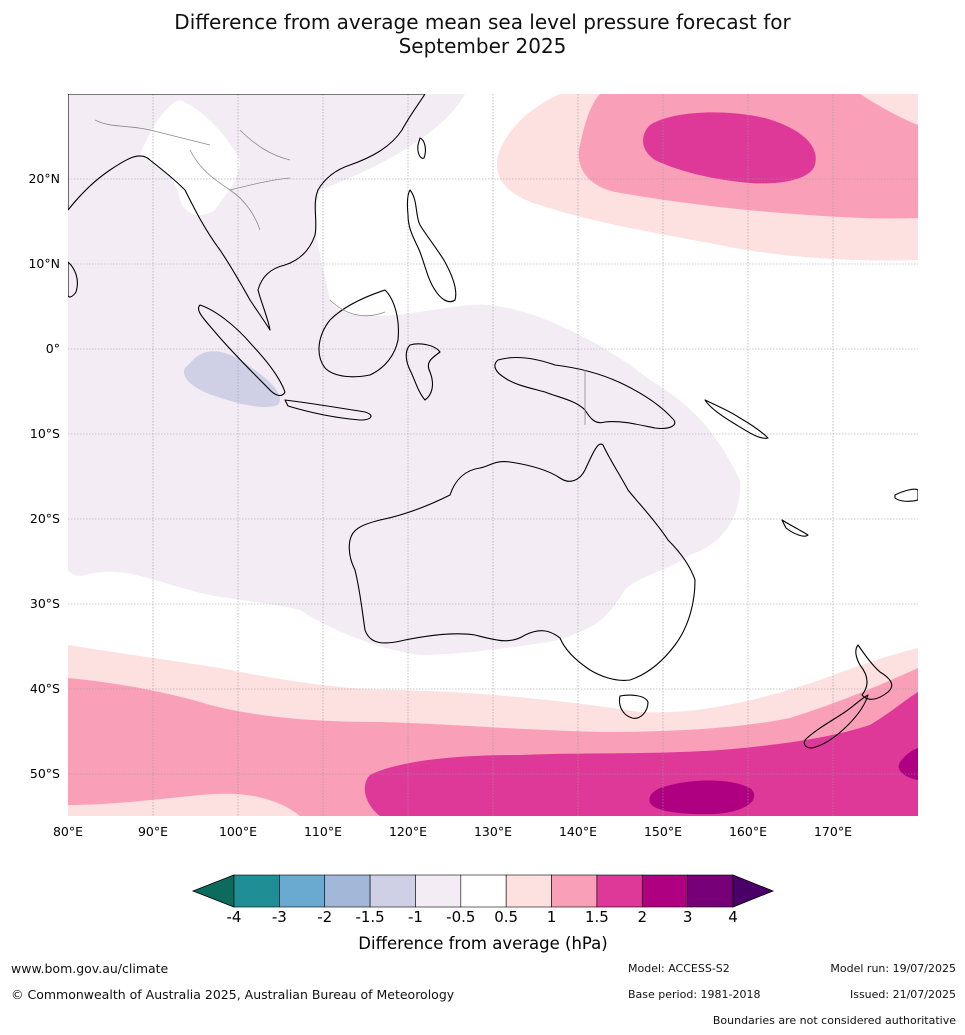  Describe the element at coordinates (45, 688) in the screenshot. I see `lat-label-40s: 40°S` at that location.